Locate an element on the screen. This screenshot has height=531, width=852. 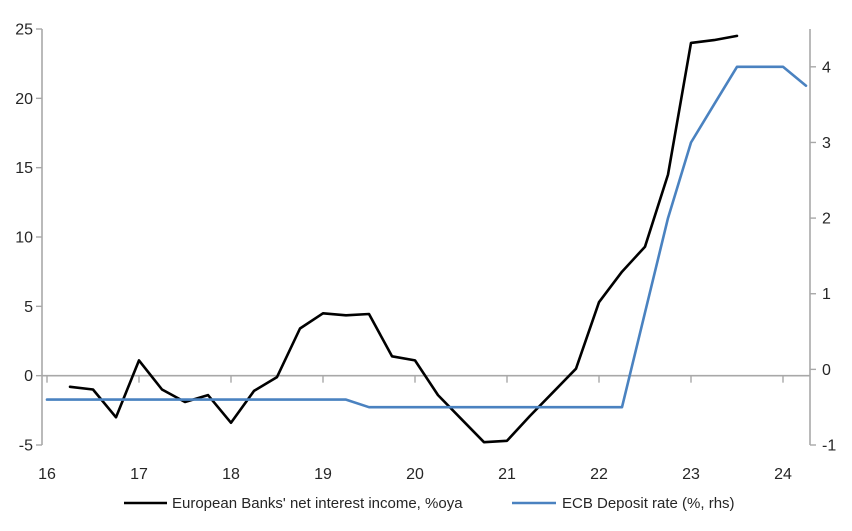
right-axis-tick-label: 3 is located at coordinates (826, 143).